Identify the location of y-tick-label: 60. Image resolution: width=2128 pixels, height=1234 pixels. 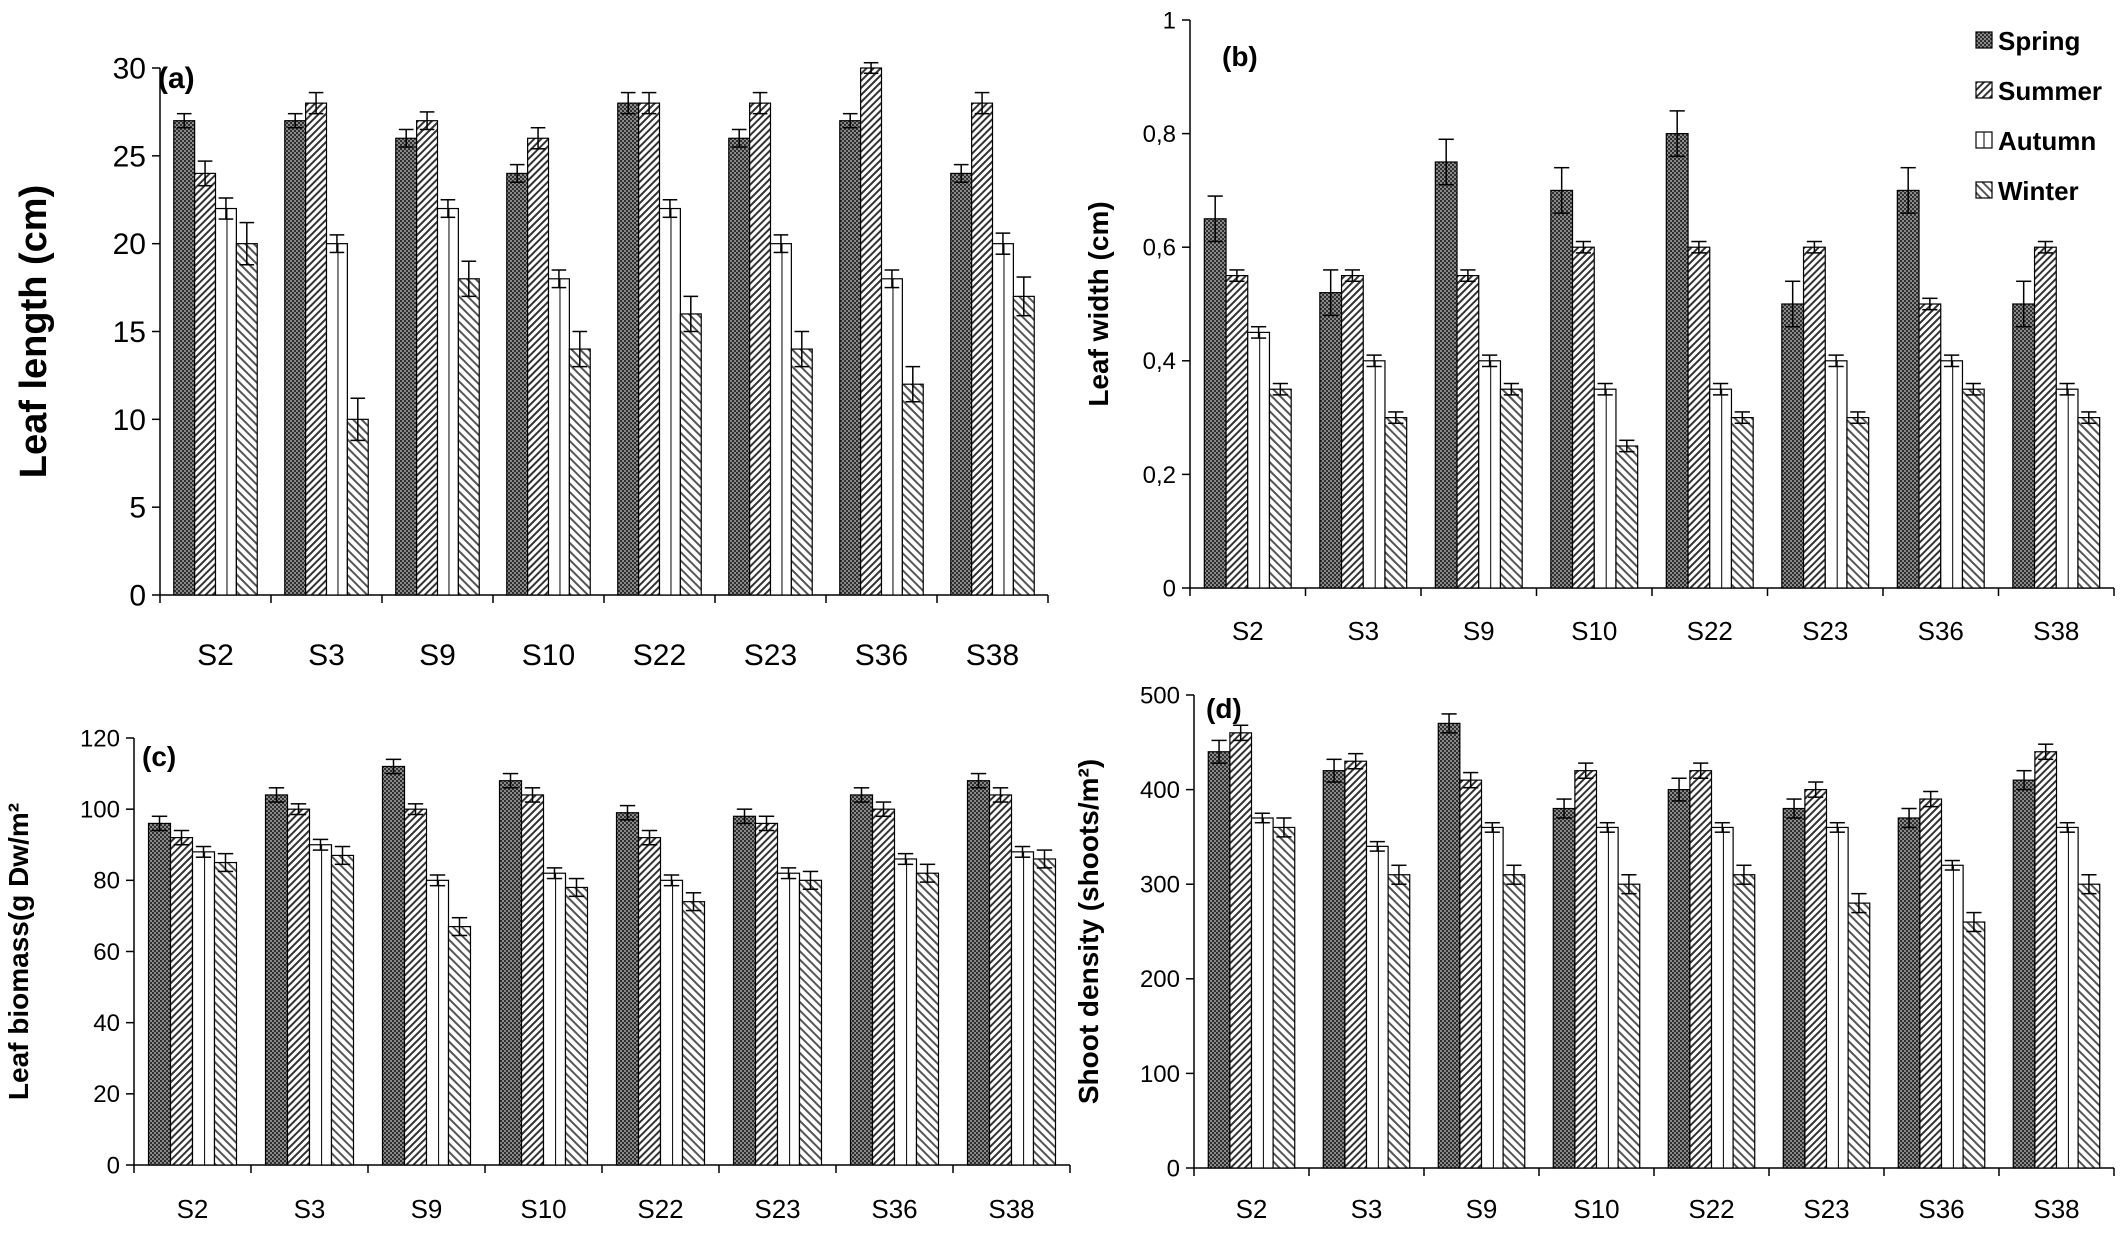
(106, 952).